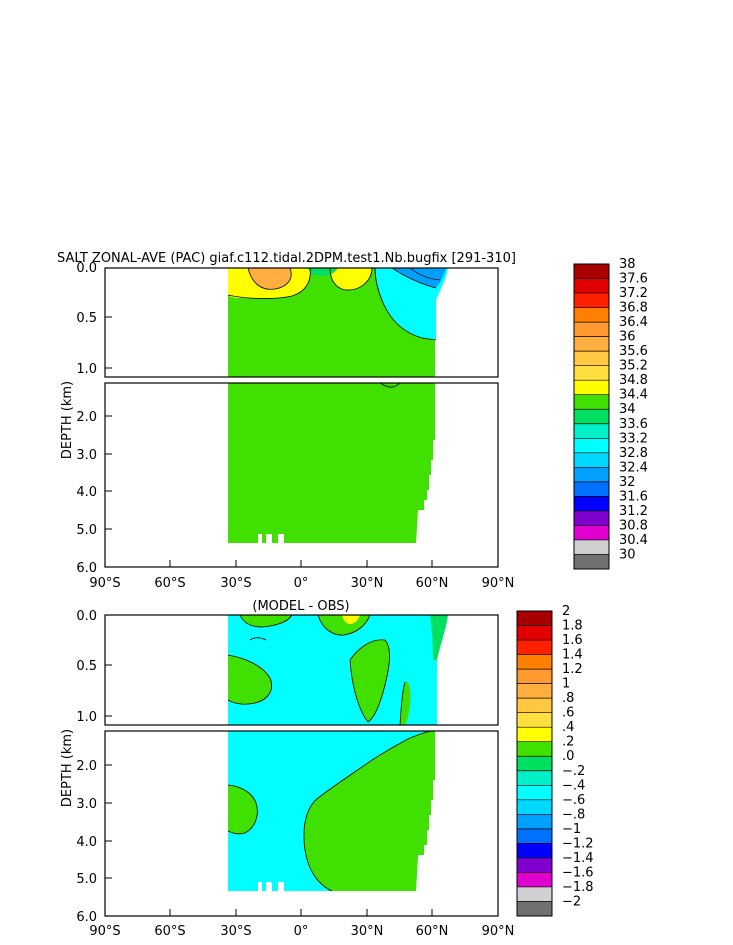 The image size is (733, 945). What do you see at coordinates (633, 293) in the screenshot?
I see `top-colorbar-label: 37.2` at bounding box center [633, 293].